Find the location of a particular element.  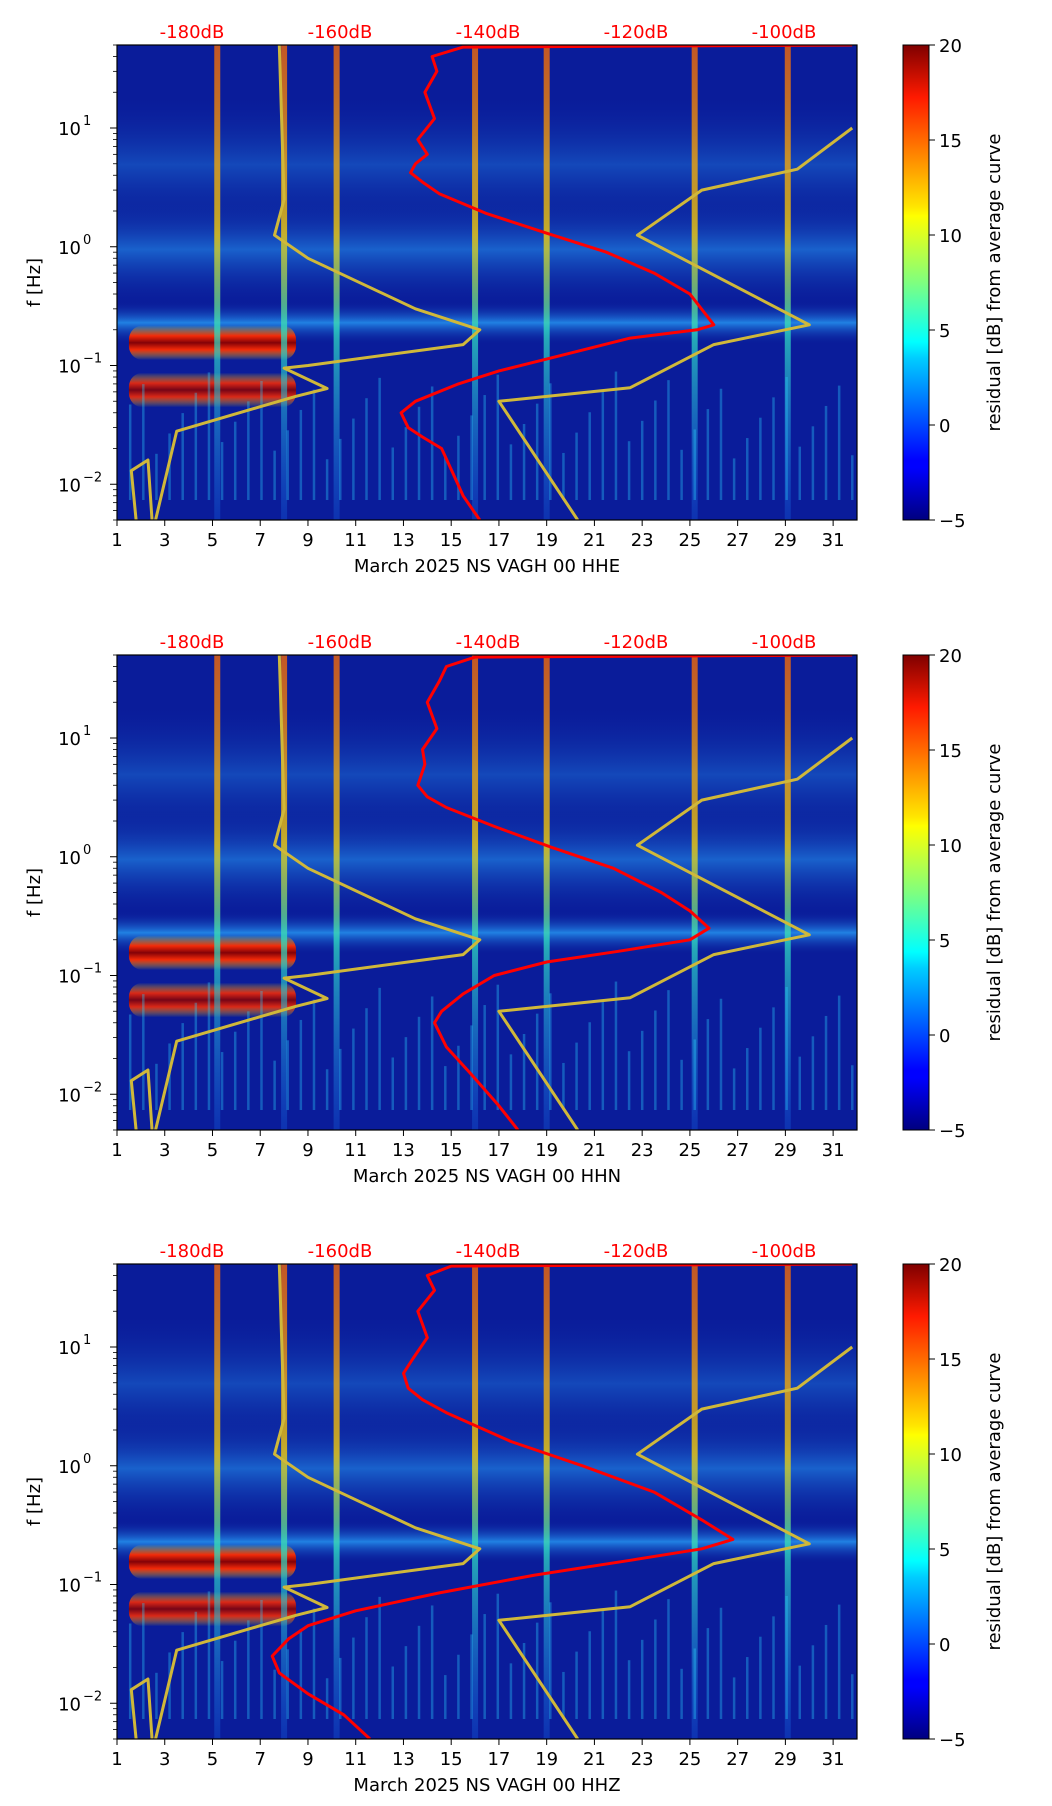

colorbar-tick-label: 10 is located at coordinates (950, 846).